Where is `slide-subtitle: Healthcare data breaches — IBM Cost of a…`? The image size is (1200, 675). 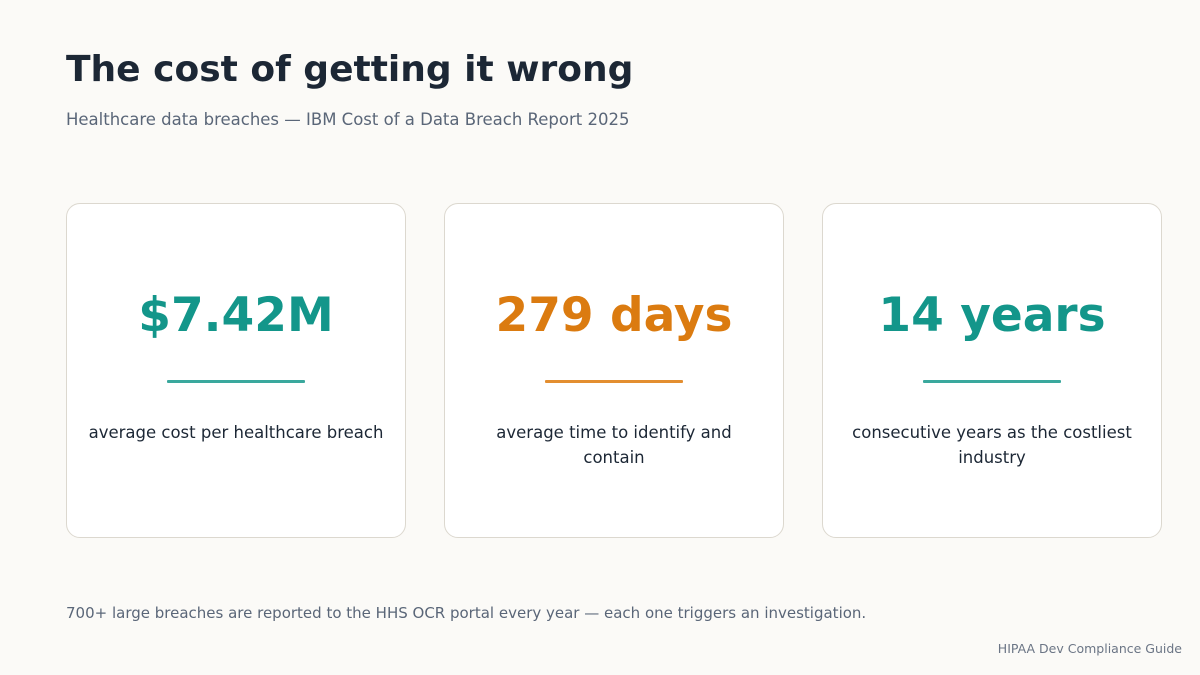 slide-subtitle: Healthcare data breaches — IBM Cost of a… is located at coordinates (348, 119).